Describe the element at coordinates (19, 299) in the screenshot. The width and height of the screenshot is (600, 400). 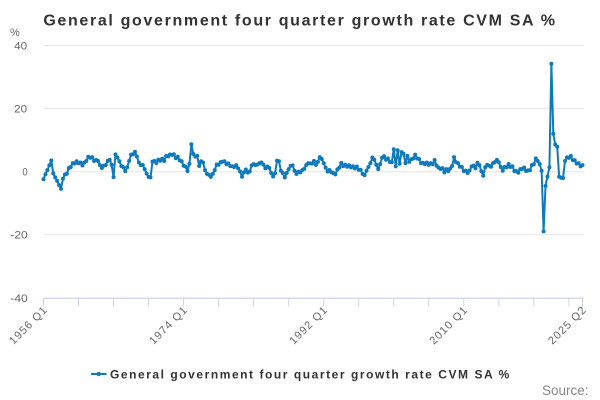
I see `svg-text: -40` at that location.